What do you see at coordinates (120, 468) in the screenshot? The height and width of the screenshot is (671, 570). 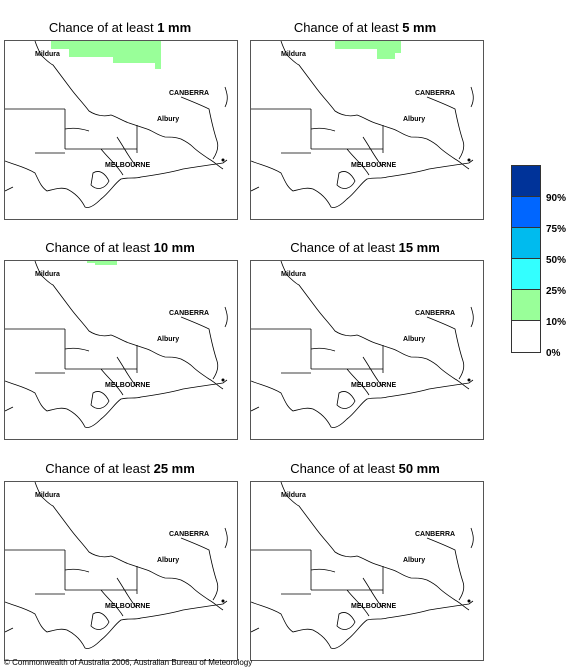 I see `panel-title-25mm: Chance of at least 25 mm` at bounding box center [120, 468].